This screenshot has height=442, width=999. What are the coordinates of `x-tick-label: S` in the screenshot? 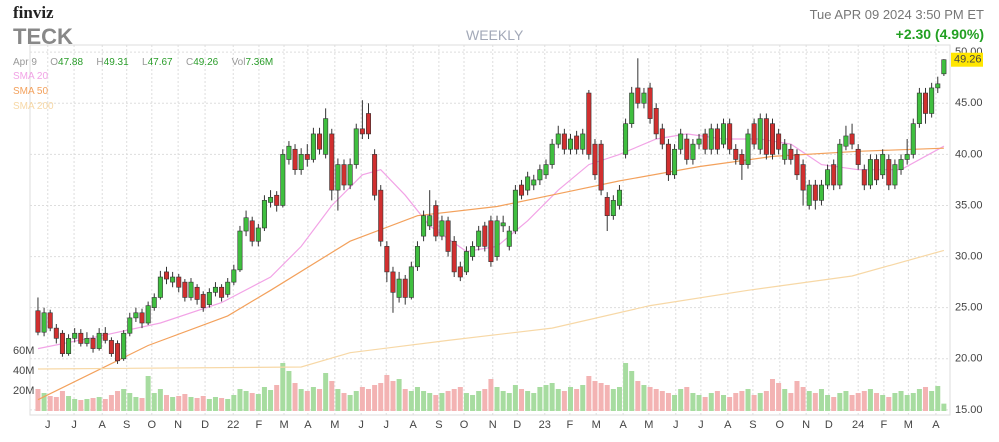 It's located at (438, 425).